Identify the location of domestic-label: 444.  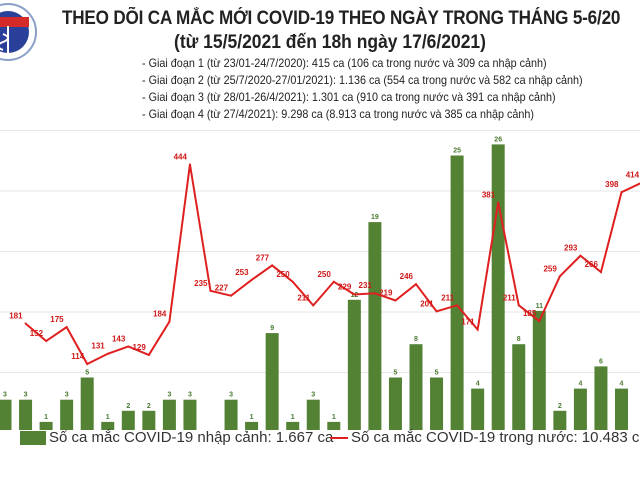
(181, 156).